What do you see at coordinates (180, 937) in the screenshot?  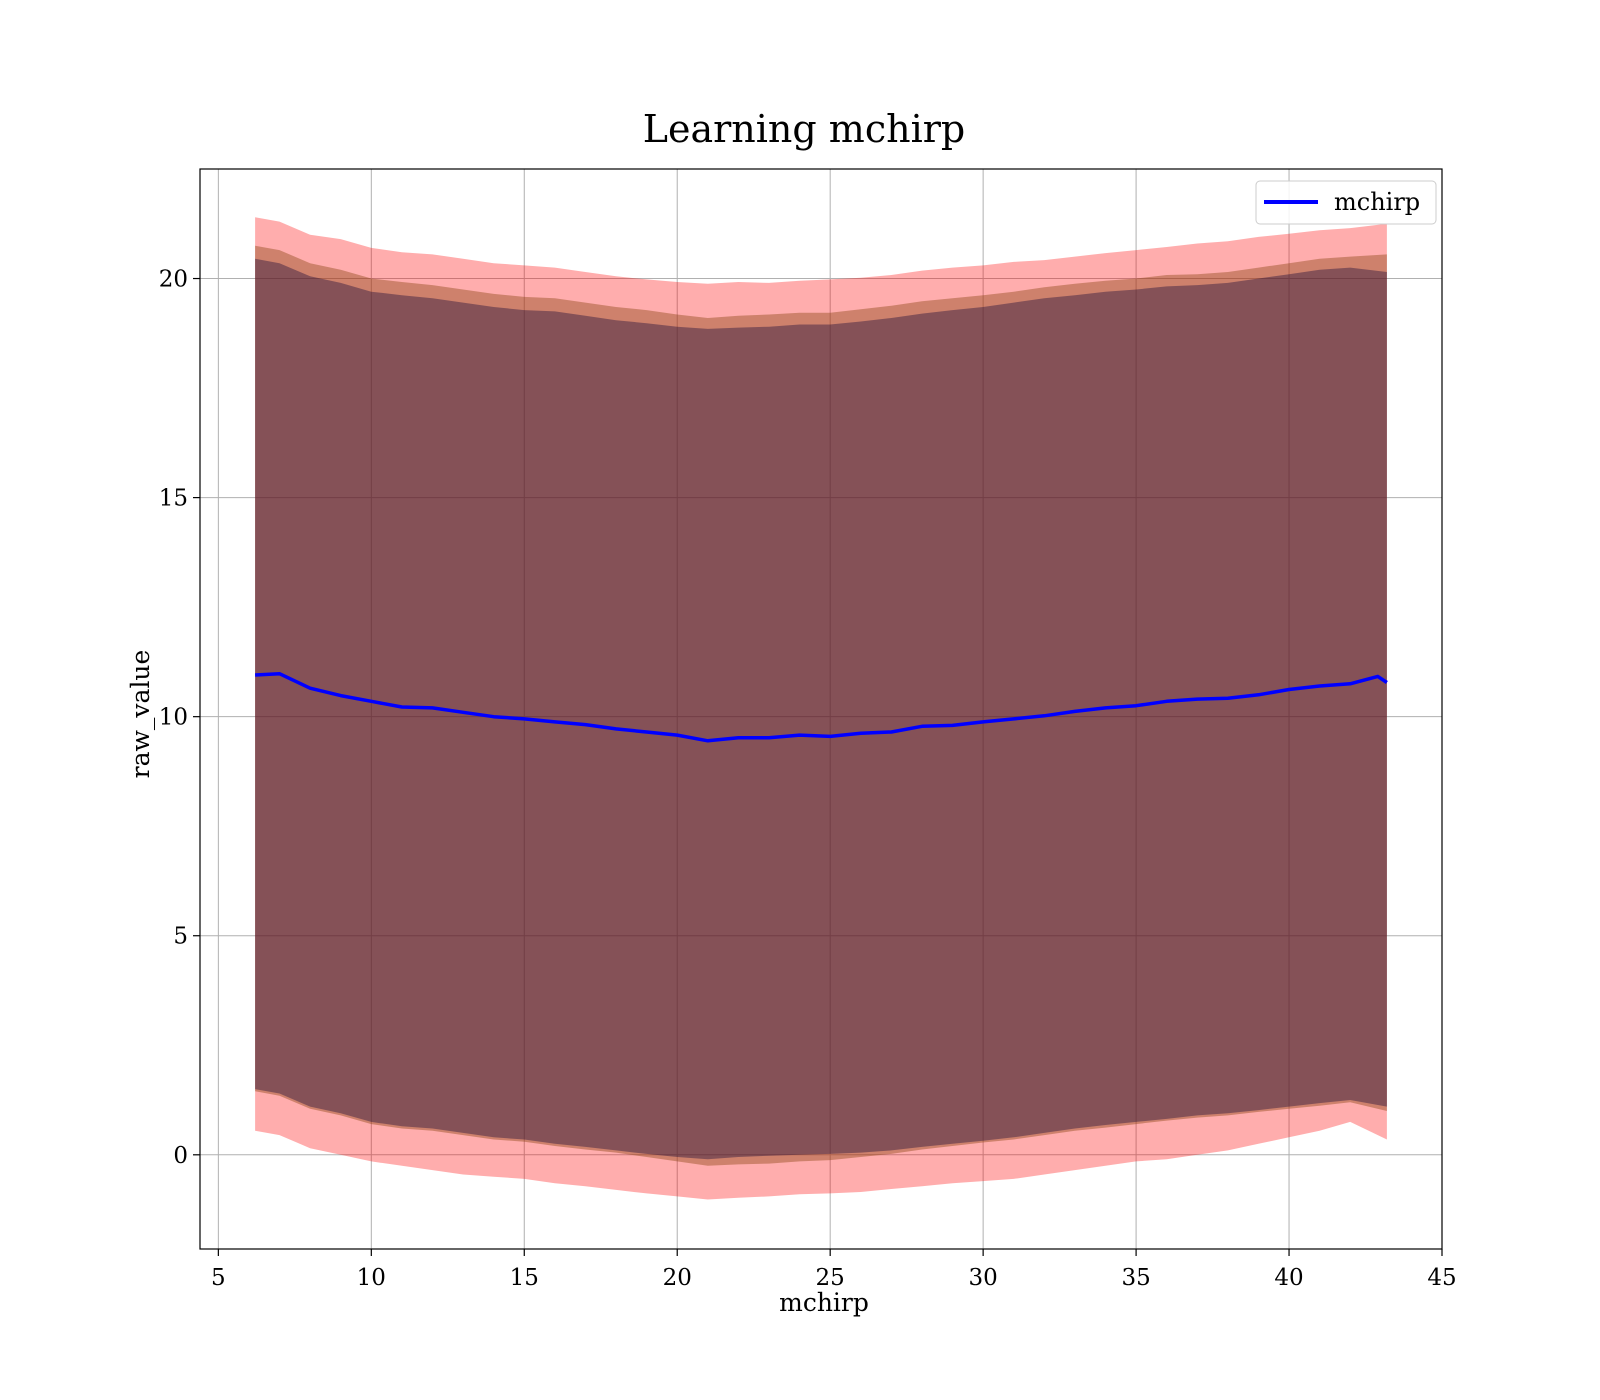 I see `y-tick-label: 5` at bounding box center [180, 937].